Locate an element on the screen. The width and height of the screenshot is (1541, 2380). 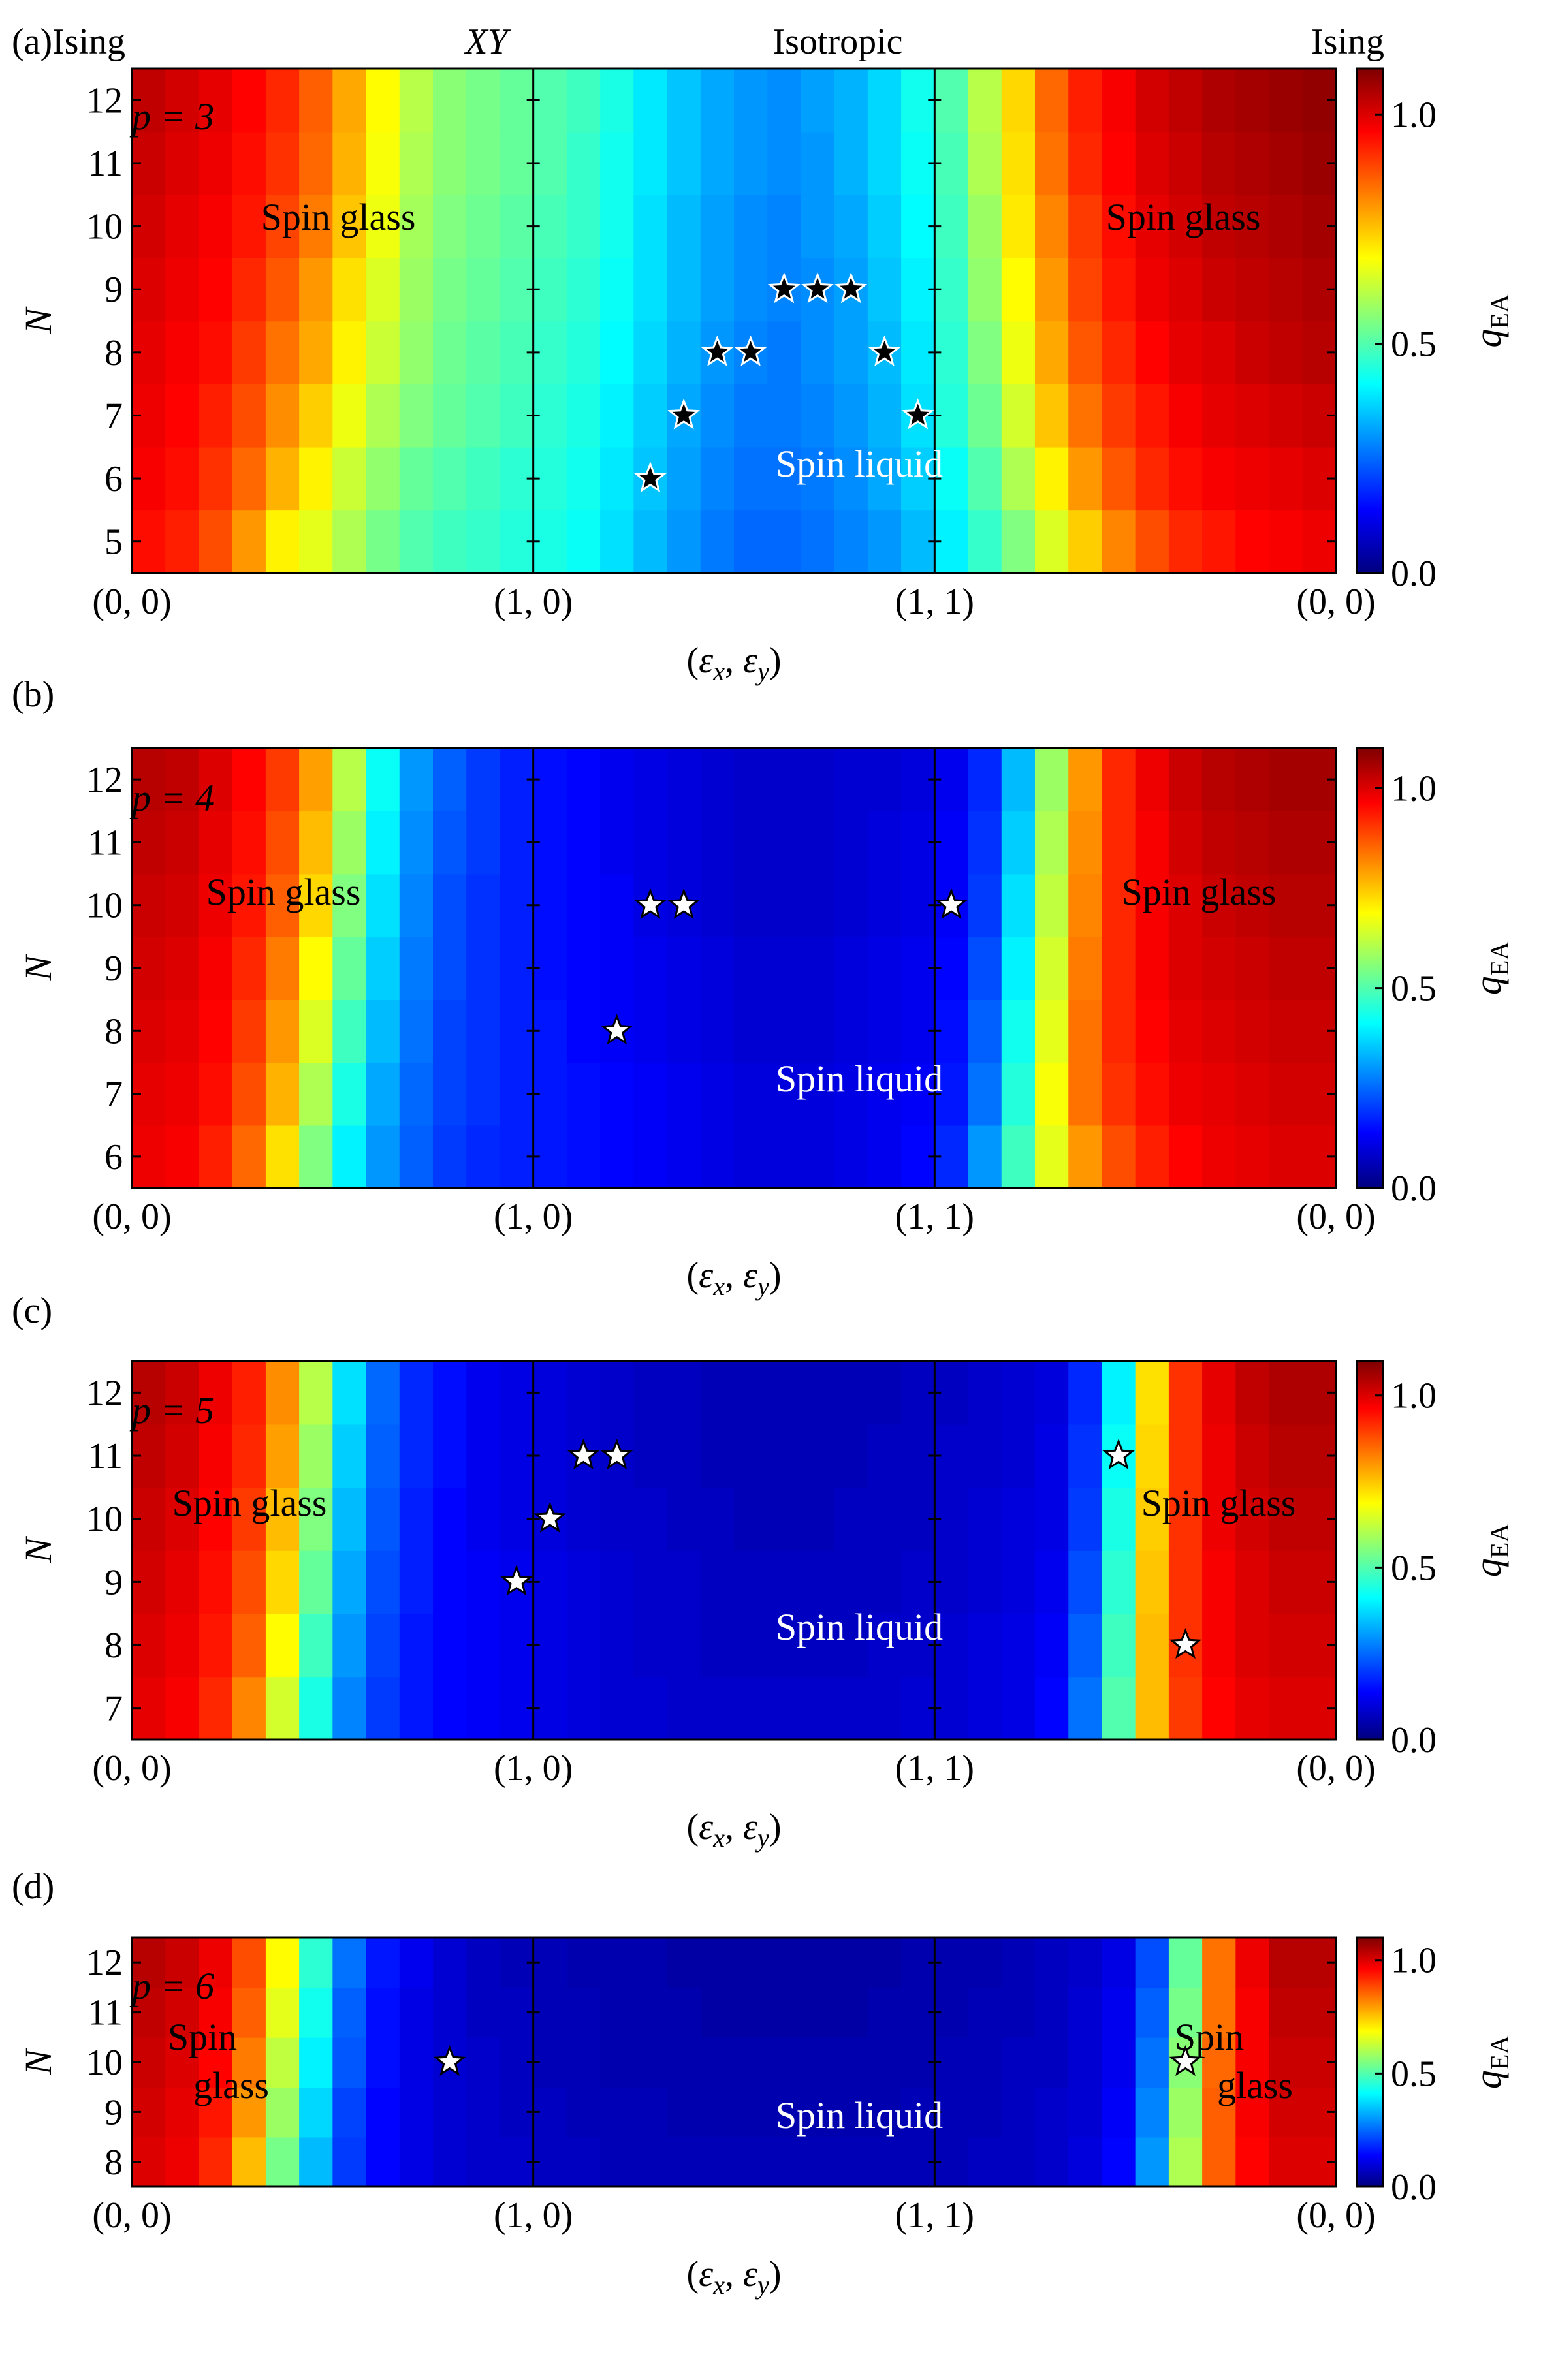
region-label-spin-glass-right-1: Spin is located at coordinates (1209, 2037).